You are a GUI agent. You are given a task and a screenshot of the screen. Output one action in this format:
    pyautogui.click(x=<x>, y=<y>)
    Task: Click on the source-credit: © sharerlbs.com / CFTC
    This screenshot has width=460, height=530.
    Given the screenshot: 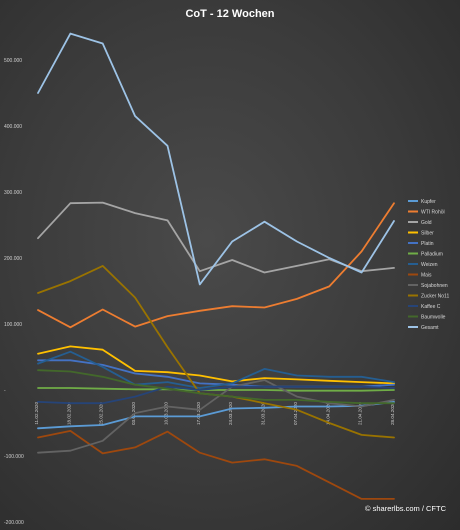 What is the action you would take?
    pyautogui.click(x=406, y=508)
    